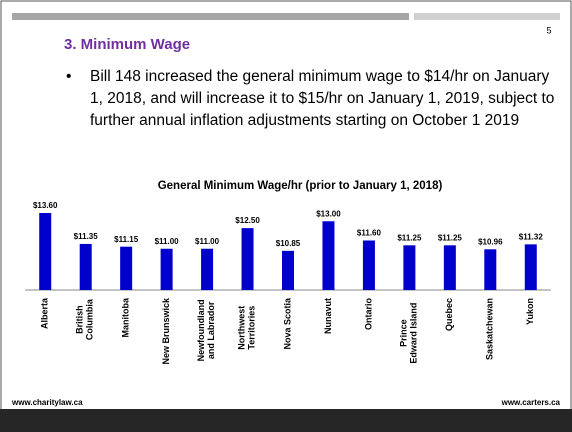 This screenshot has height=432, width=572. I want to click on value-label: $13.60, so click(45, 205).